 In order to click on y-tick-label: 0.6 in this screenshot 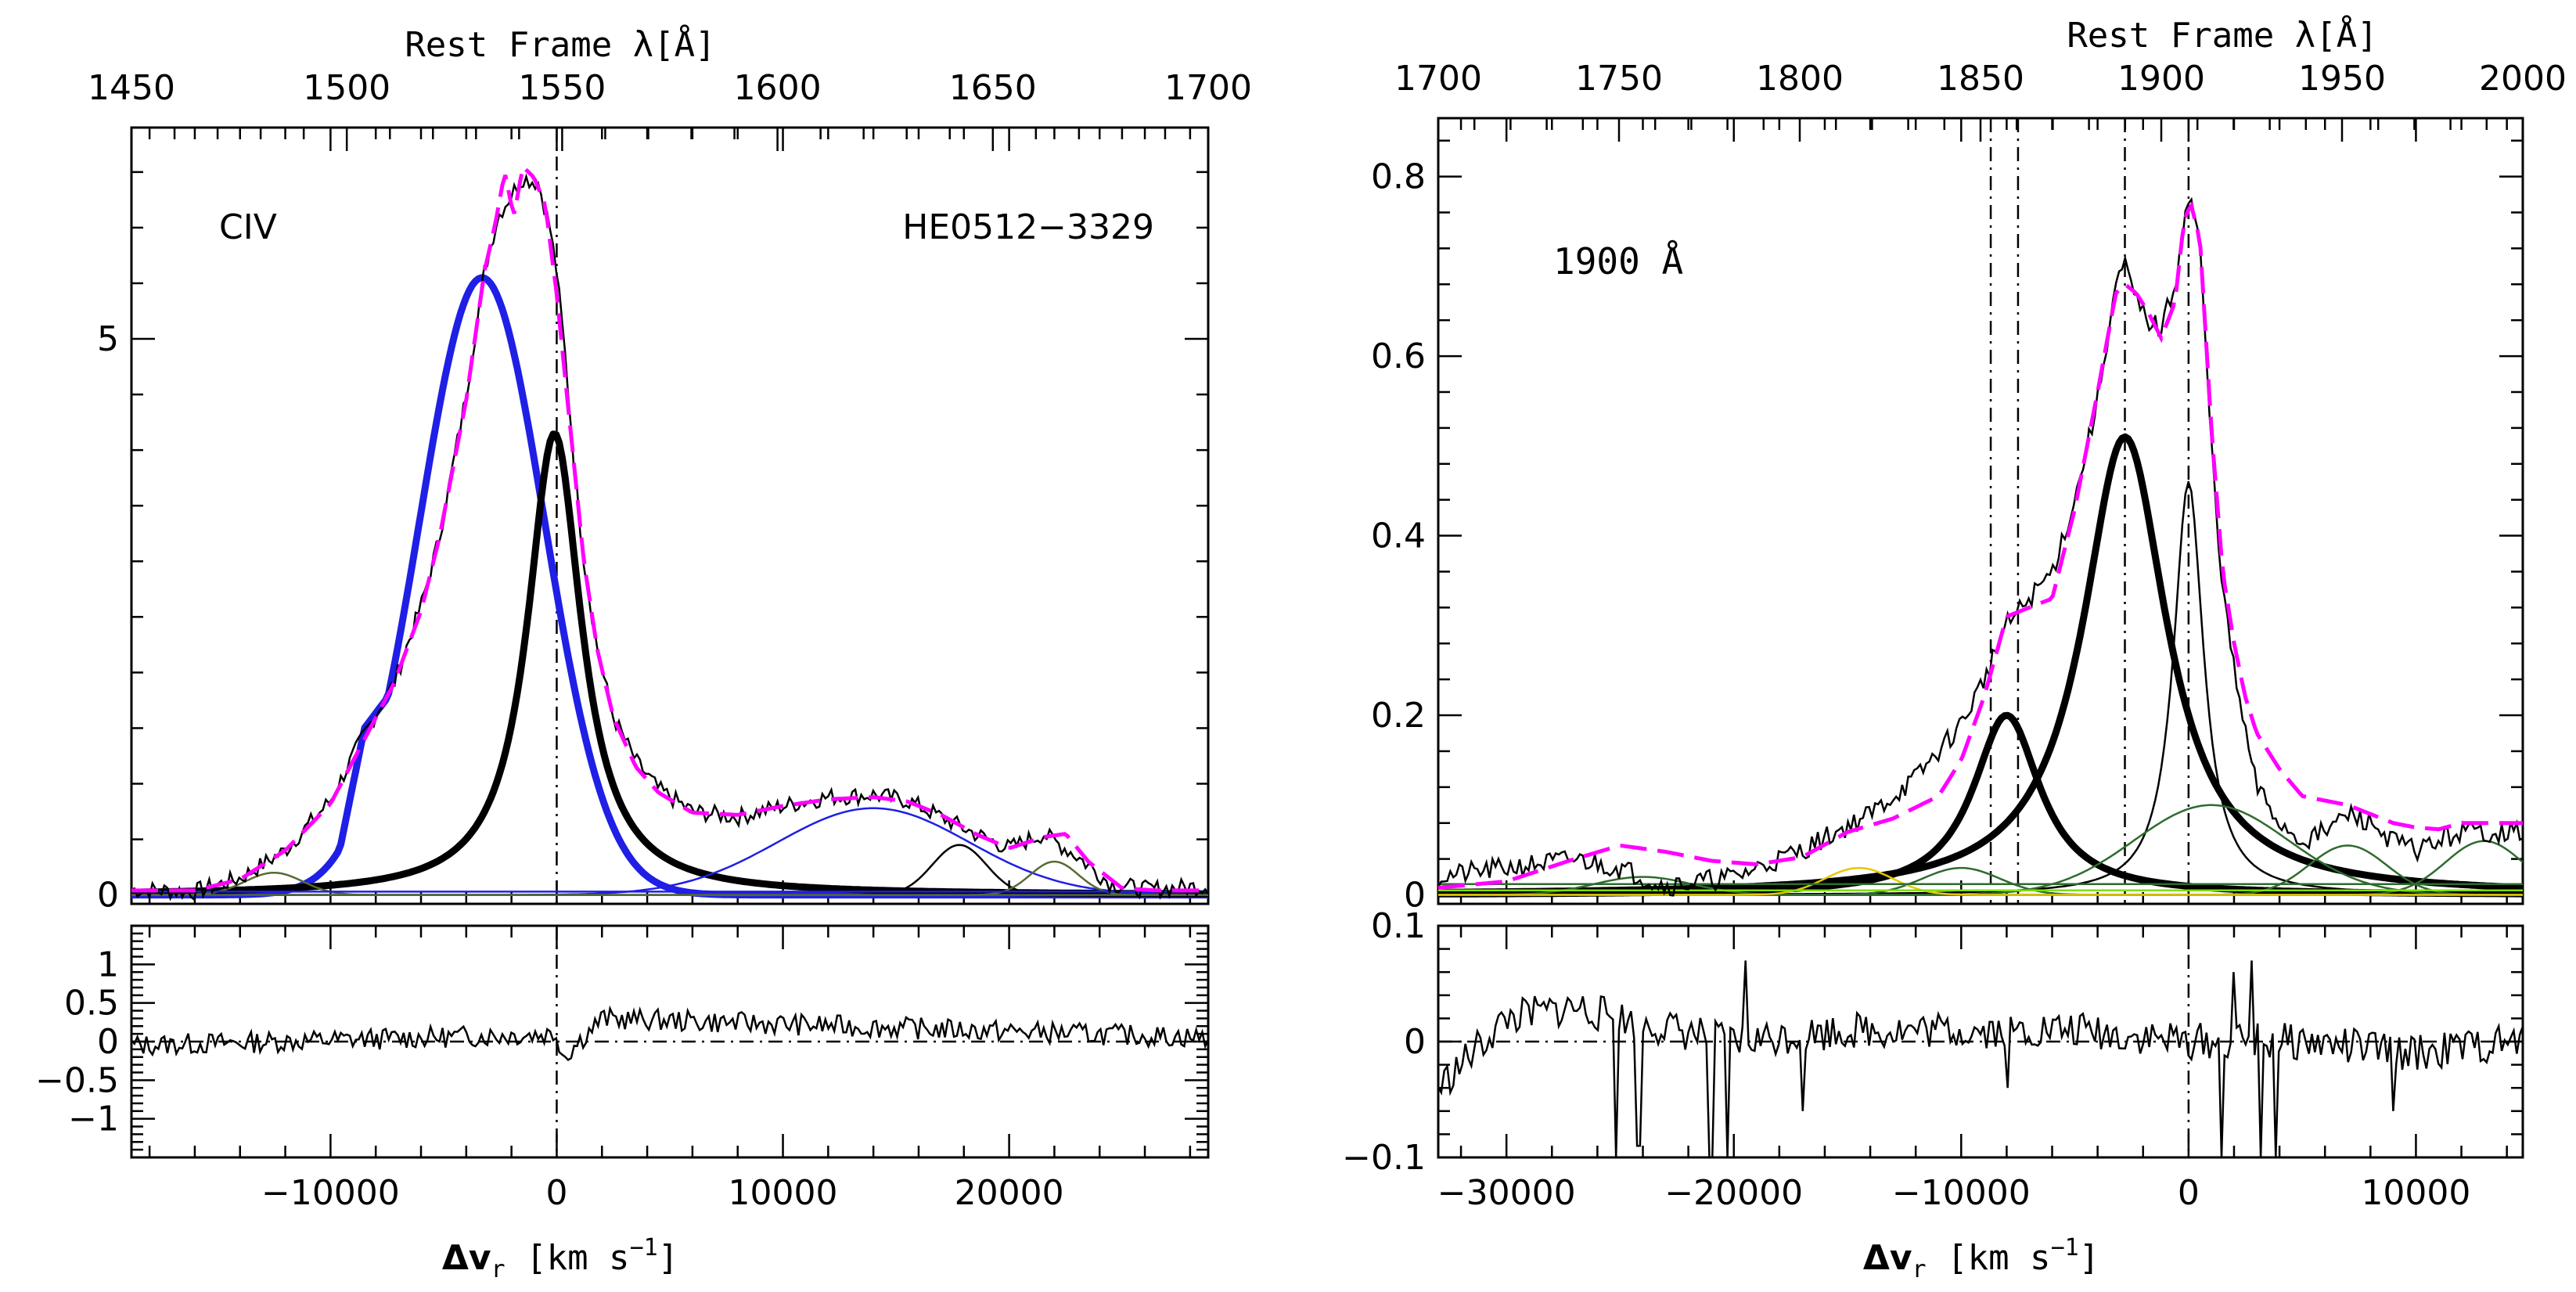, I will do `click(1398, 356)`.